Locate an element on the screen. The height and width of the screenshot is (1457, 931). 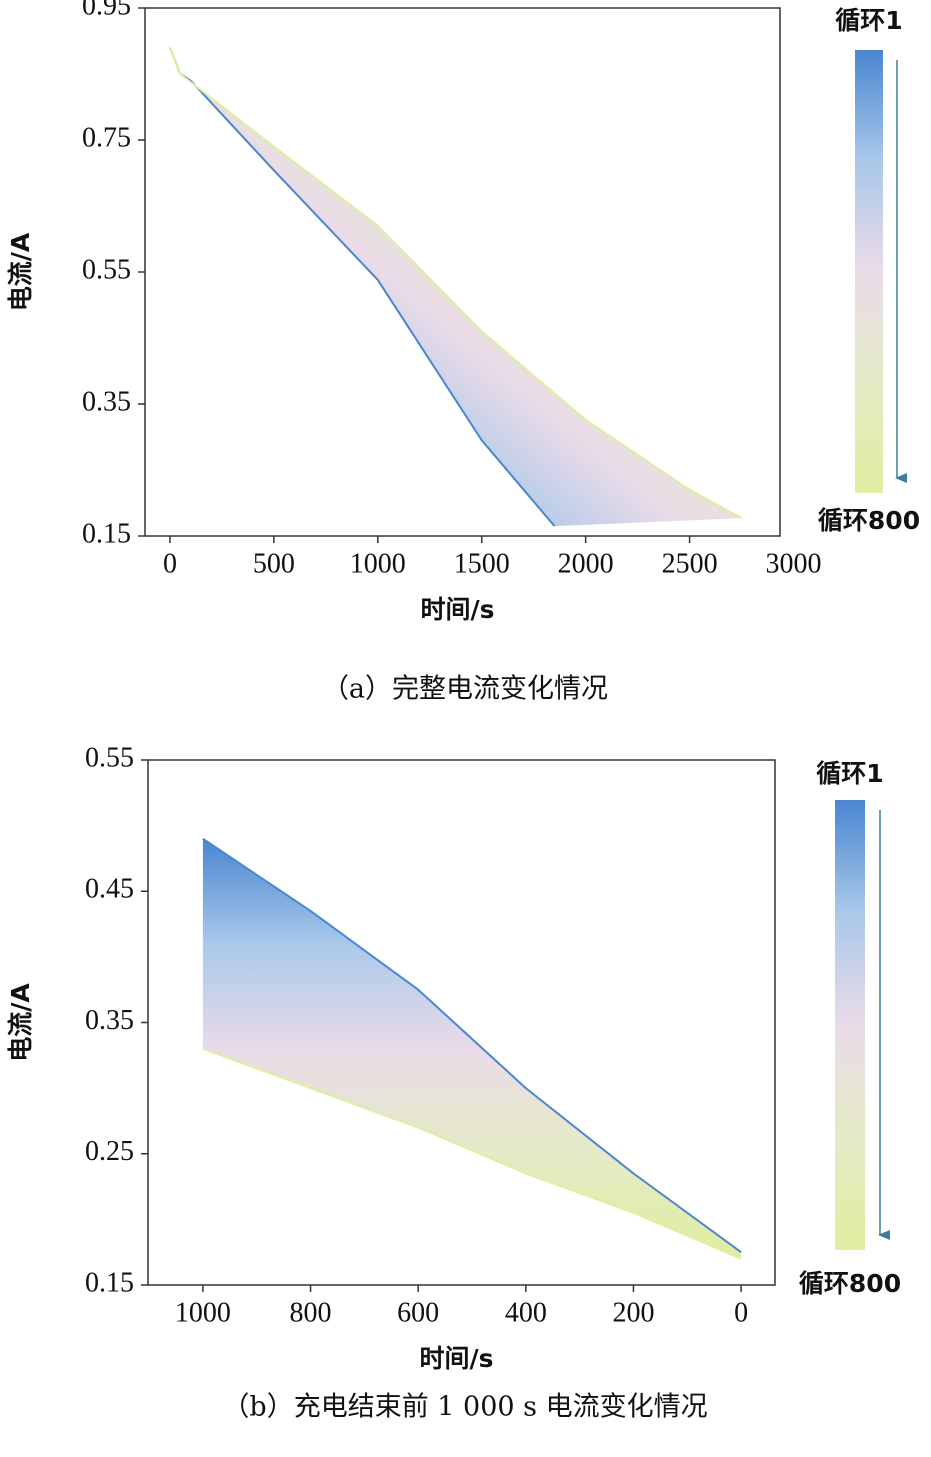
y-tick-label: 0.75 is located at coordinates (106, 137).